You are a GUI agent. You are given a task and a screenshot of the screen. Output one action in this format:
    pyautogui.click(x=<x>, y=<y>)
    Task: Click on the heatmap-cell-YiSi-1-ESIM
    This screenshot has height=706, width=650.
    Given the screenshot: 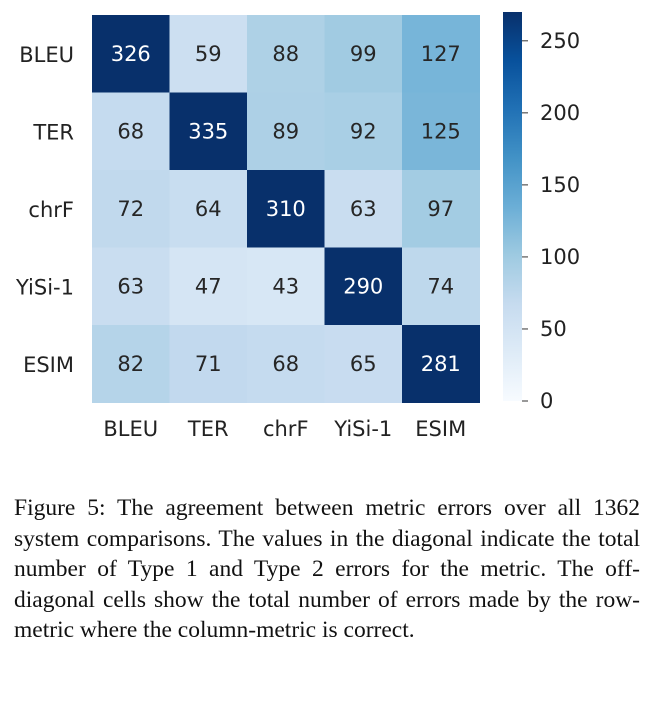 What is the action you would take?
    pyautogui.click(x=441, y=286)
    